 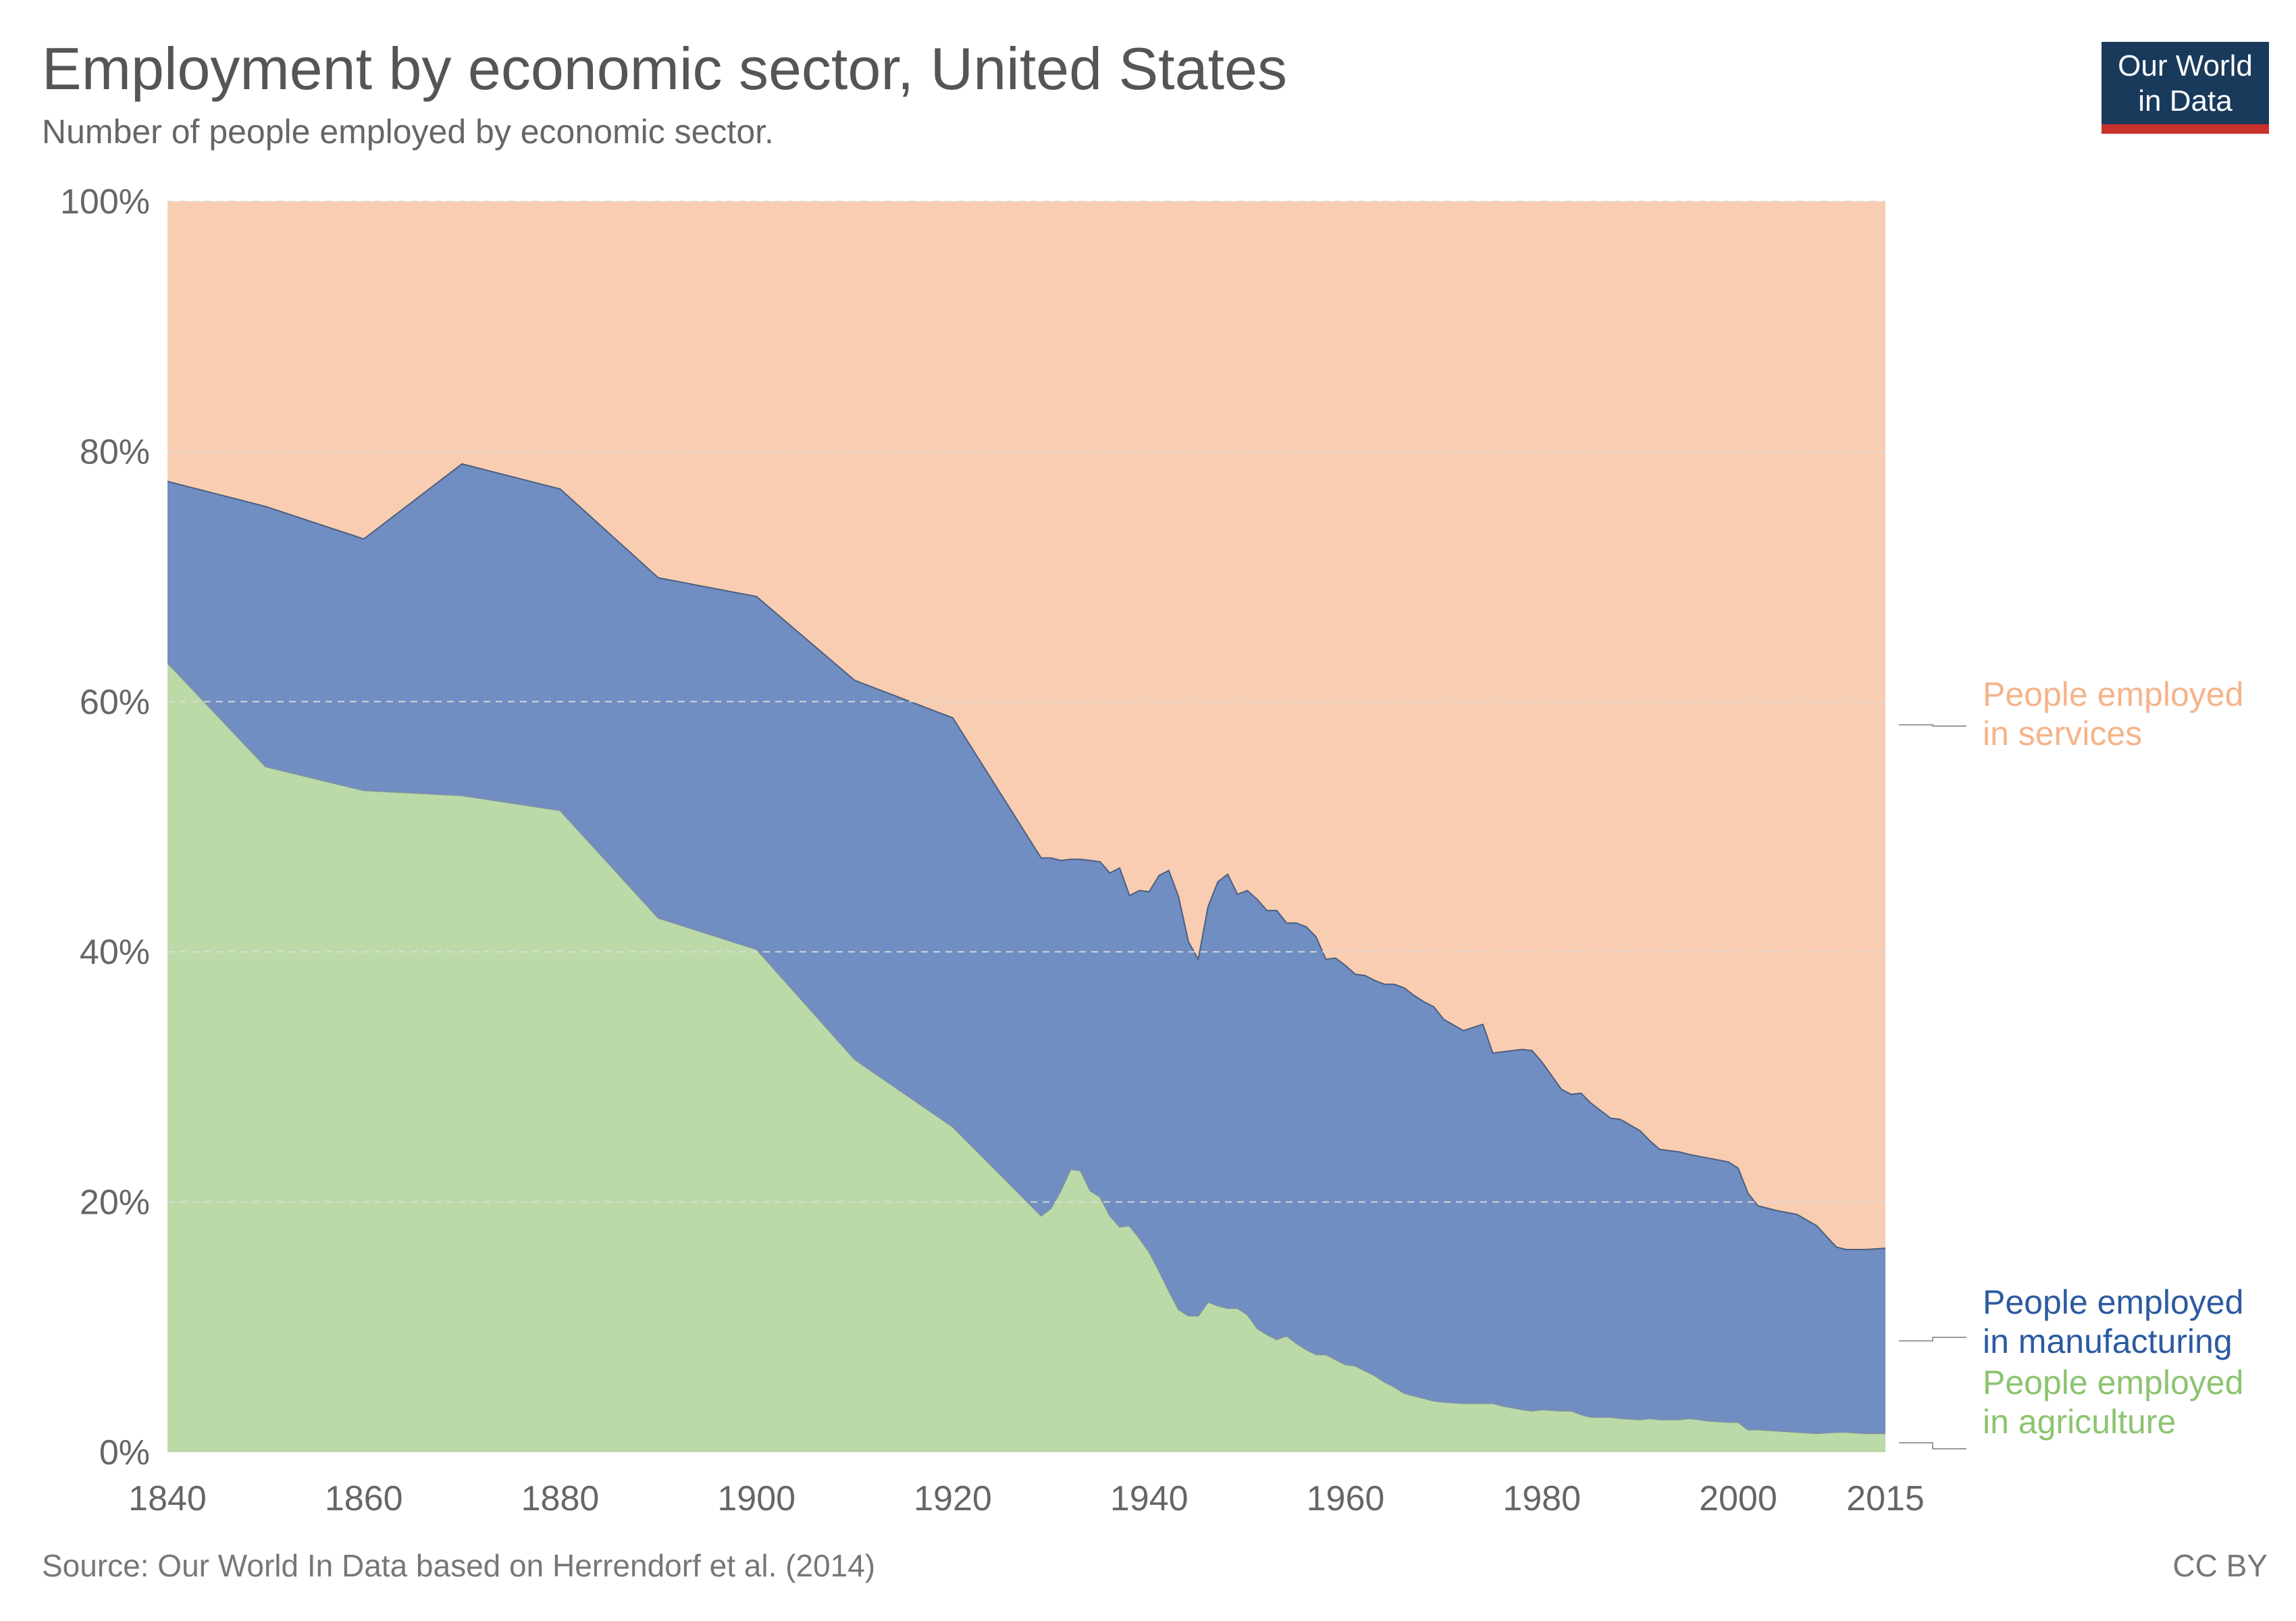 What do you see at coordinates (364, 1498) in the screenshot?
I see `x-tick-label: 1860` at bounding box center [364, 1498].